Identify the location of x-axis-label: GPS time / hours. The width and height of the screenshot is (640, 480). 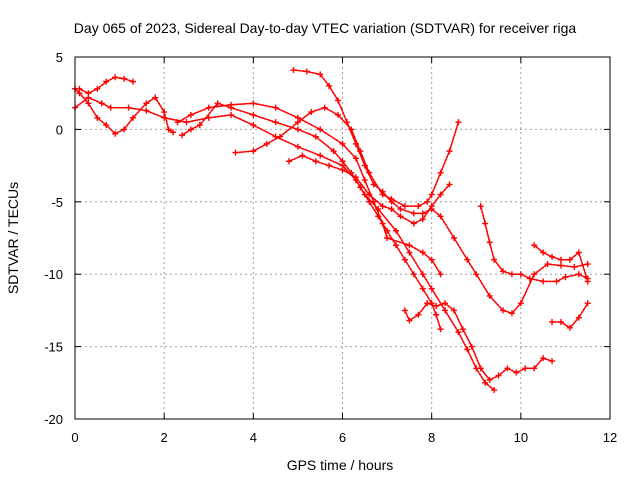
(340, 465).